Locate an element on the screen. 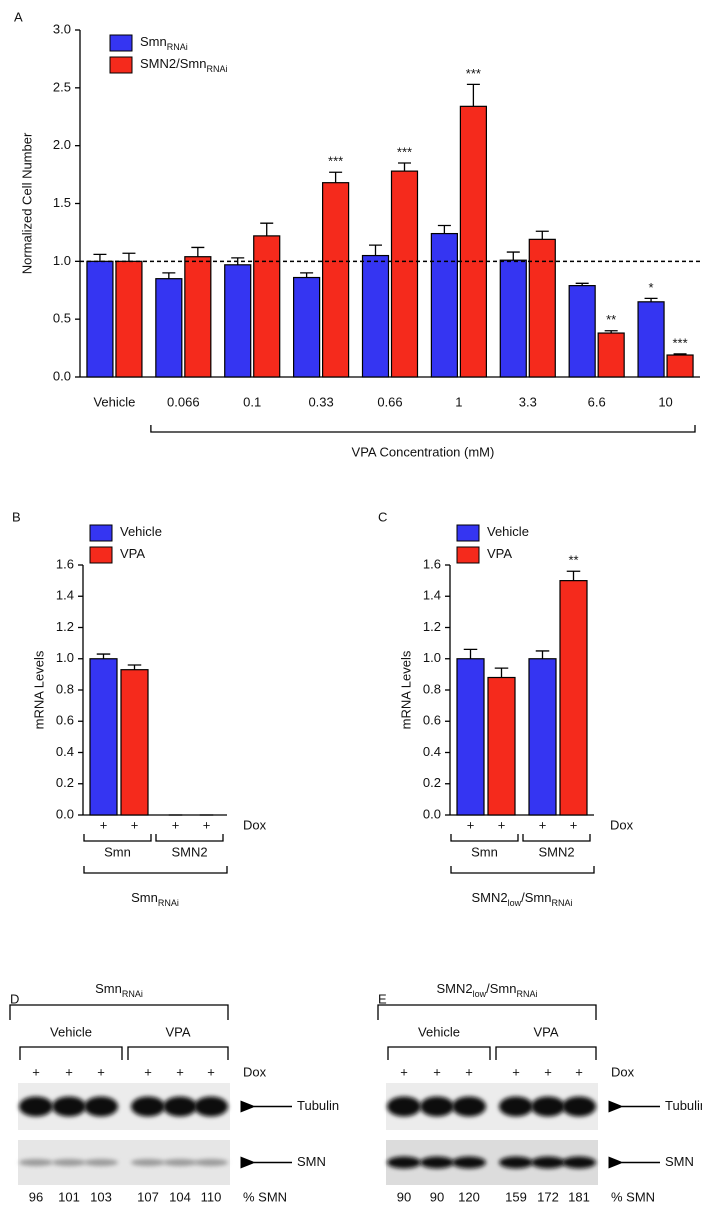 Image resolution: width=702 pixels, height=1213 pixels. significance-label: ** is located at coordinates (611, 319).